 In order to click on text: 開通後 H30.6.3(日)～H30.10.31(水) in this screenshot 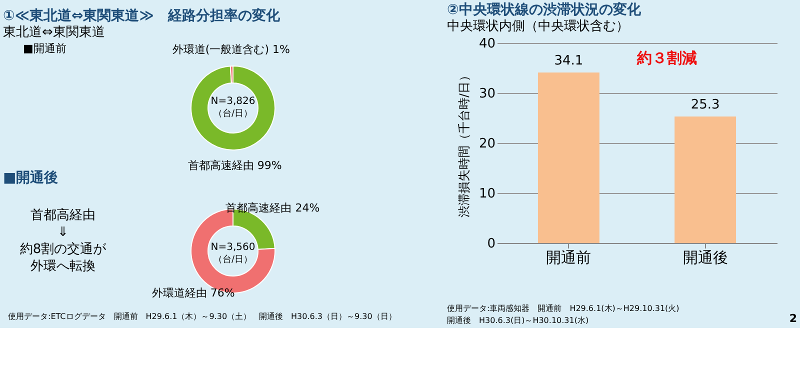, I will do `click(518, 320)`.